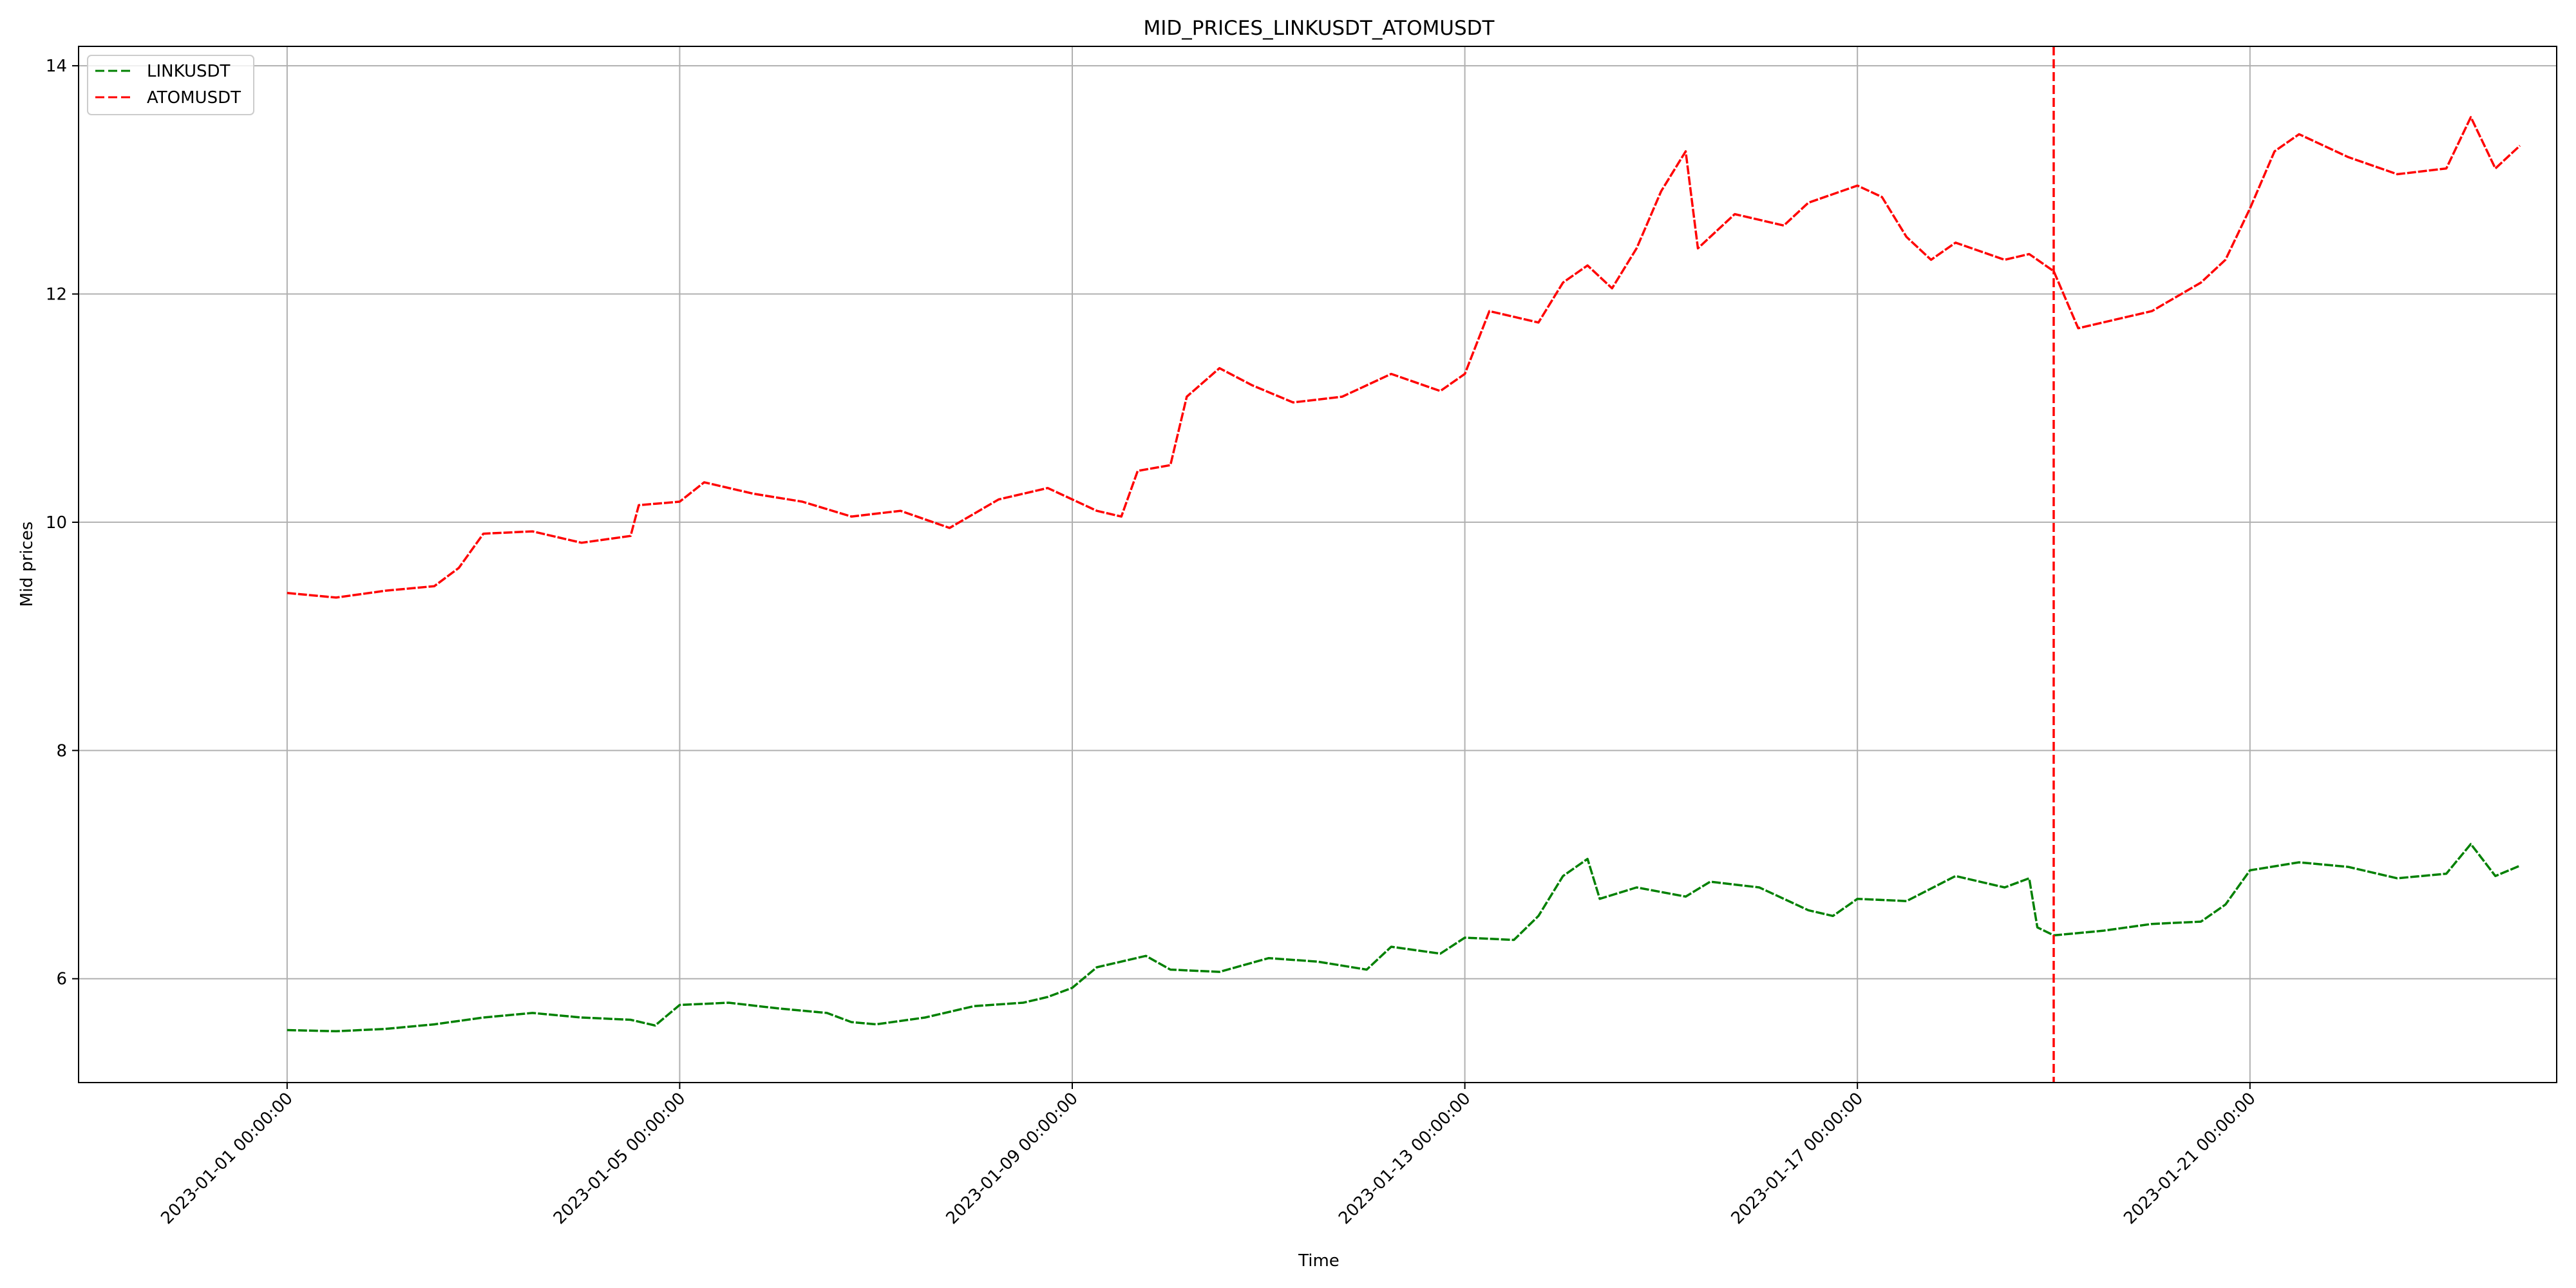  Describe the element at coordinates (170, 85) in the screenshot. I see `legend: LINKUSDT ATOMUSDT` at that location.